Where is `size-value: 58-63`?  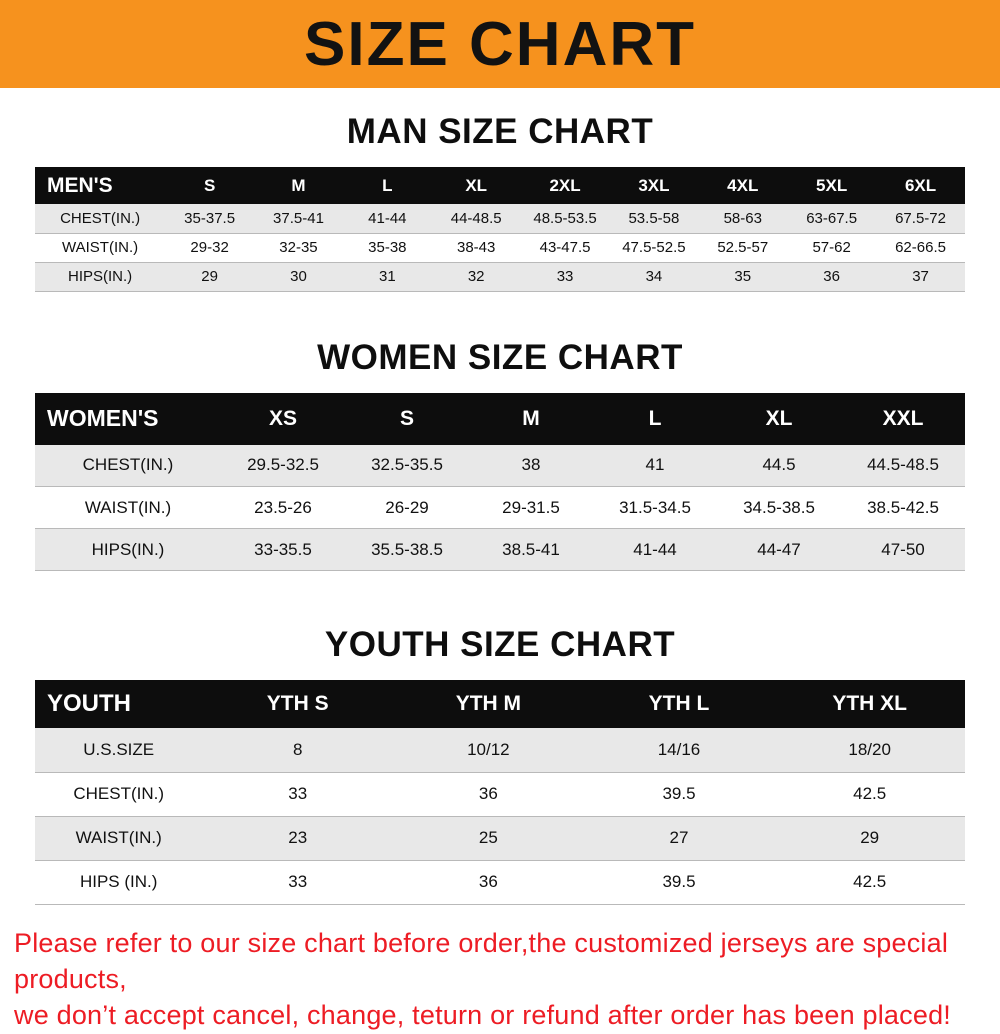
size-value: 58-63 is located at coordinates (742, 218).